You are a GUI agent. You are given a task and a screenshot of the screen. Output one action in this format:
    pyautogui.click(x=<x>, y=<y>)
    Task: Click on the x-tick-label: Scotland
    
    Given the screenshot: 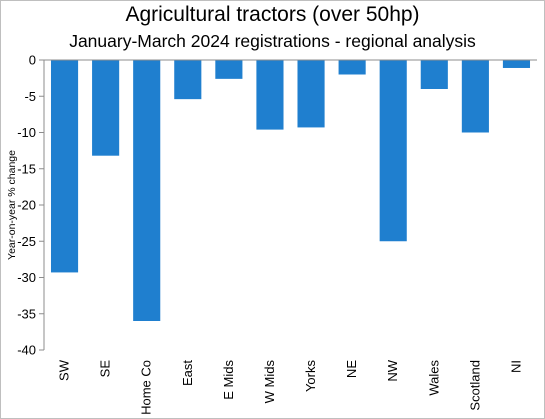 What is the action you would take?
    pyautogui.click(x=474, y=385)
    